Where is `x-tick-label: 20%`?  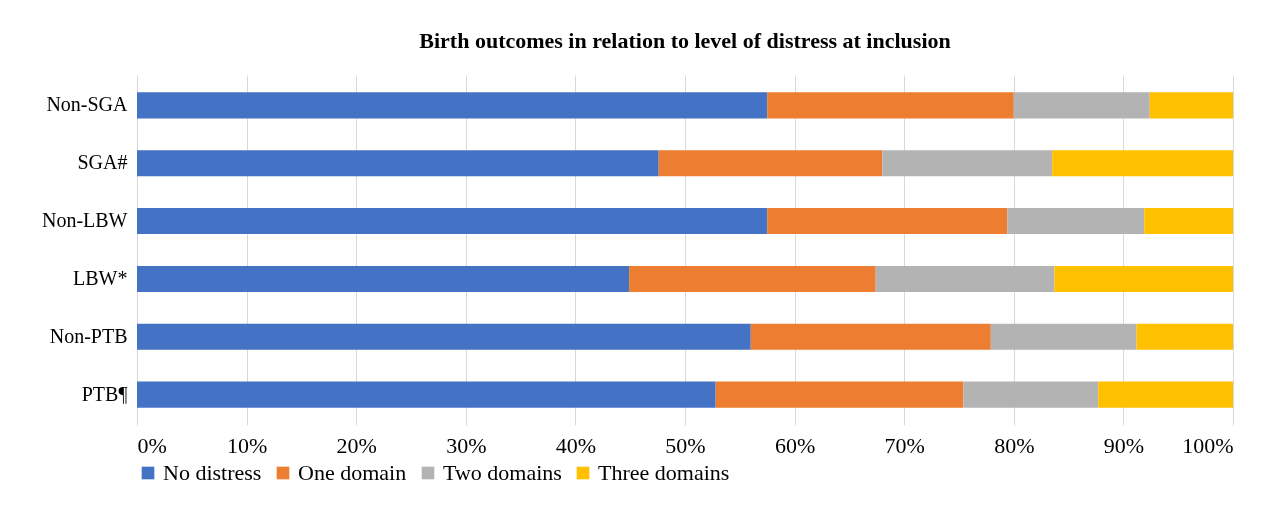 x-tick-label: 20% is located at coordinates (356, 445).